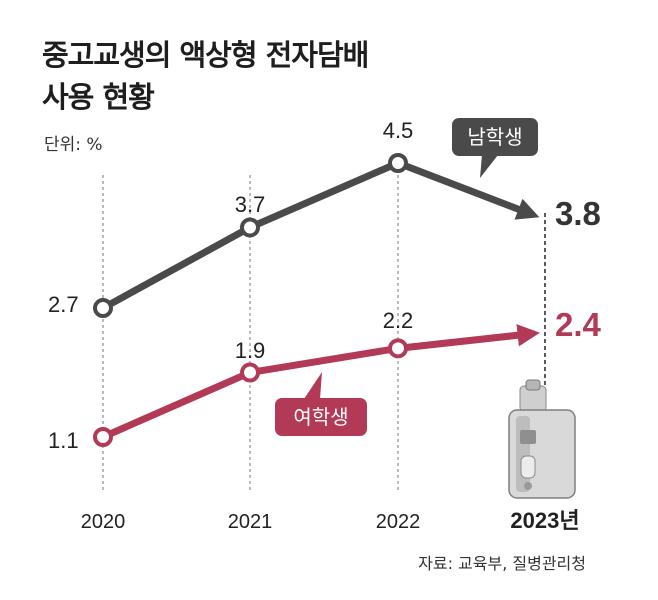 This screenshot has height=600, width=658. What do you see at coordinates (250, 204) in the screenshot?
I see `value-label-남학생-2021: 3.7` at bounding box center [250, 204].